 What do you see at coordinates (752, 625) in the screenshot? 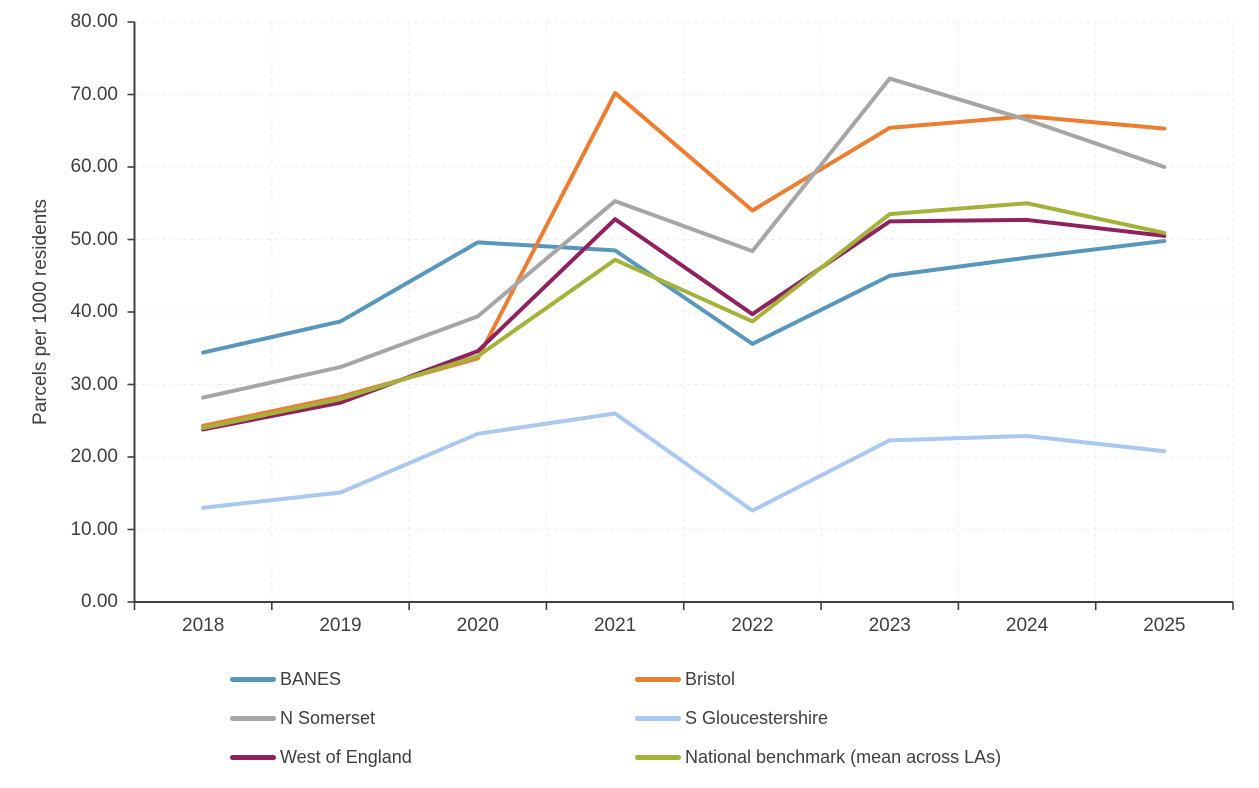
I see `x-axis-tick-label: 2022` at bounding box center [752, 625].